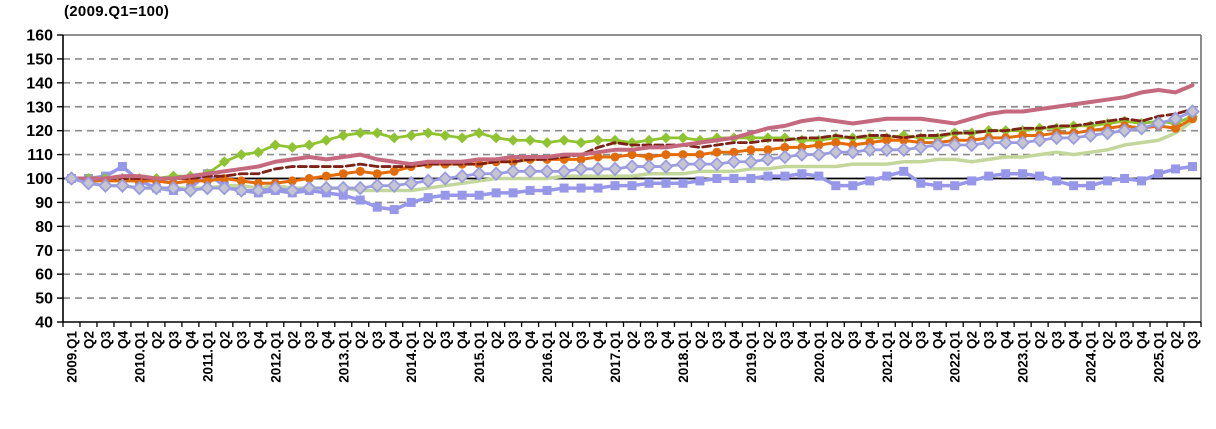  Describe the element at coordinates (39, 83) in the screenshot. I see `y-tick-label: 140` at that location.